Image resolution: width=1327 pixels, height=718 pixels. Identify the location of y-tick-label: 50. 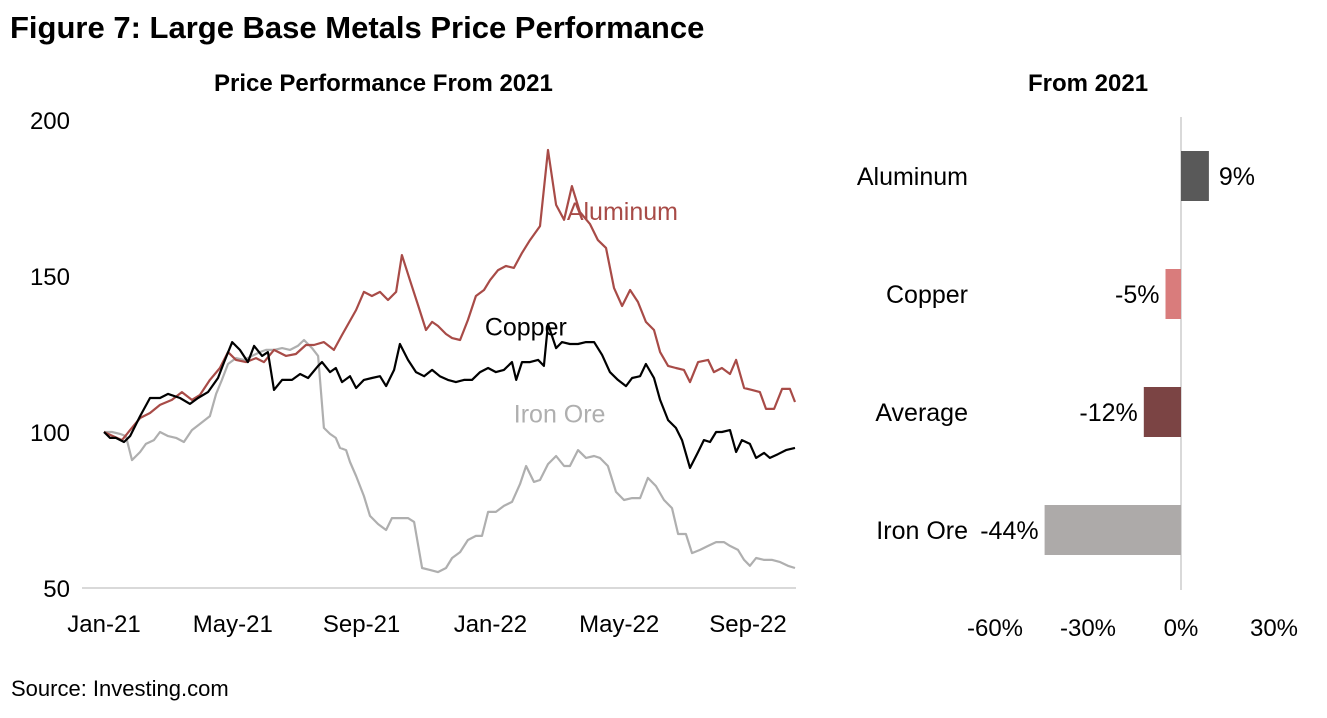
(56, 589).